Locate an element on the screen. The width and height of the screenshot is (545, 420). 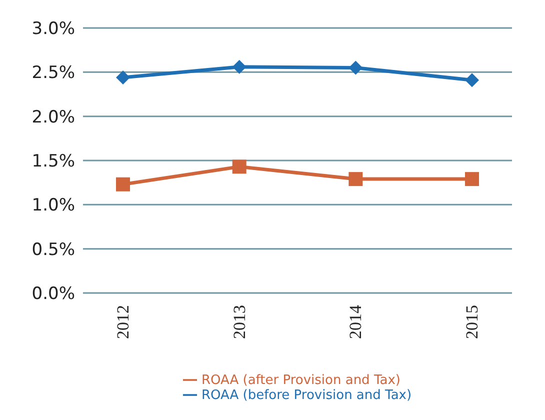
y-tick-label: 0.0% is located at coordinates (53, 294).